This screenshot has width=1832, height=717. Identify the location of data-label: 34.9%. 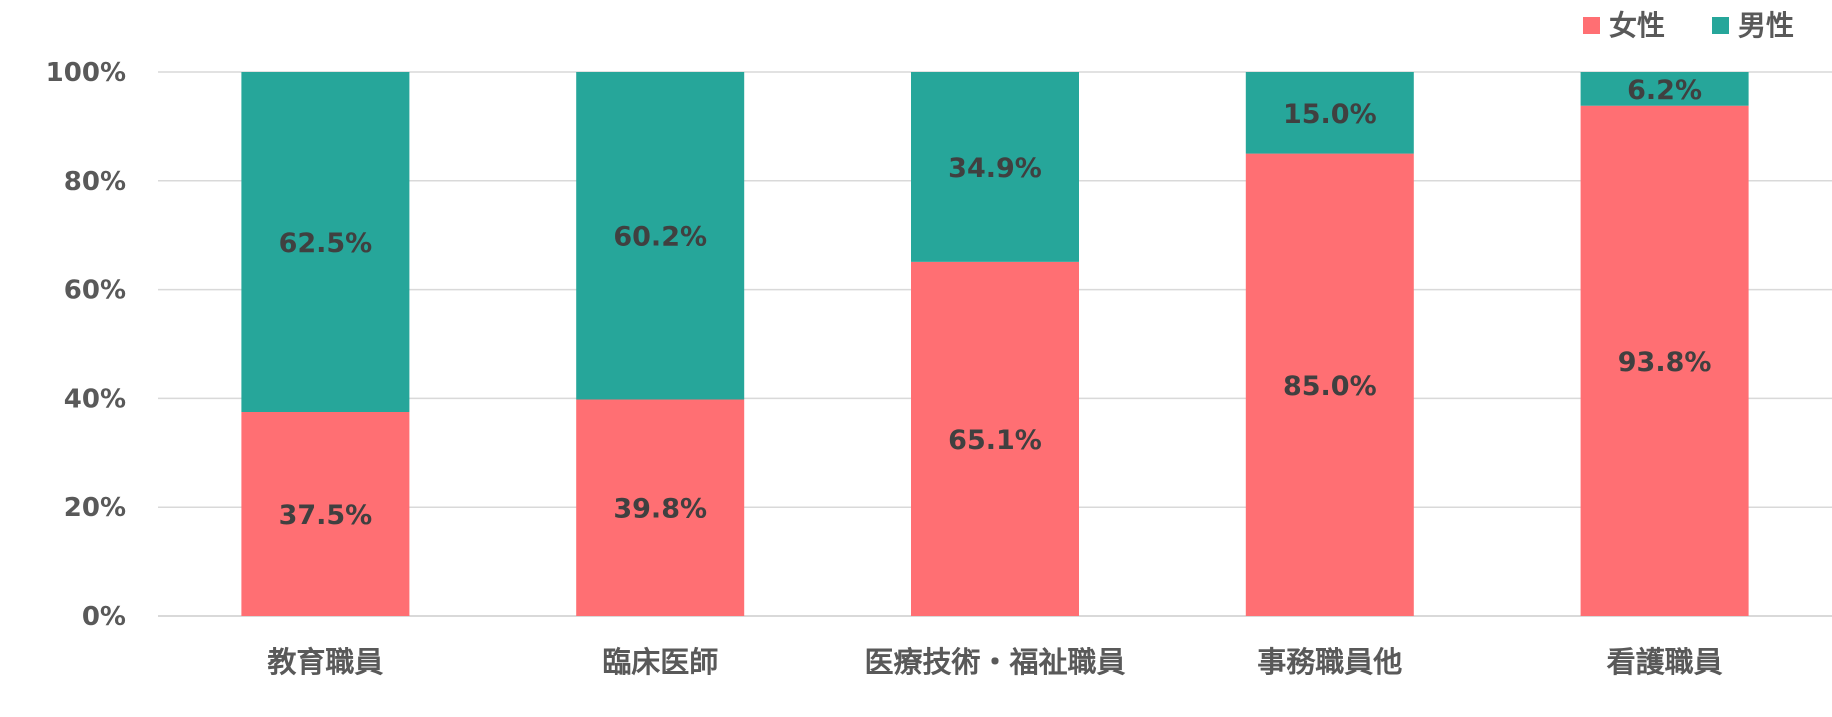
(995, 168).